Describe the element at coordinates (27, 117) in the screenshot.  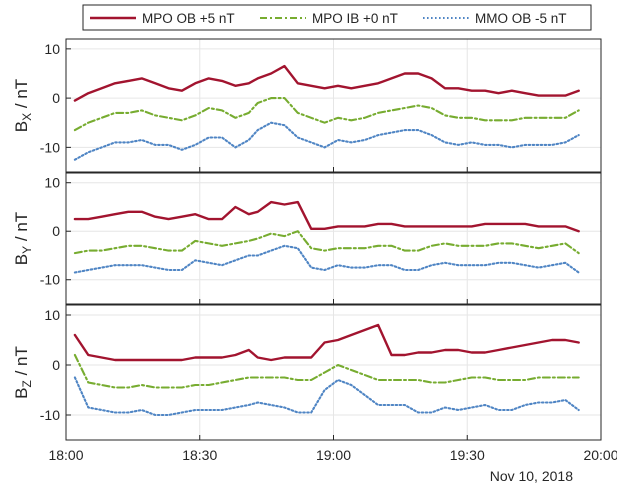
I see `y-label-sub: X` at that location.